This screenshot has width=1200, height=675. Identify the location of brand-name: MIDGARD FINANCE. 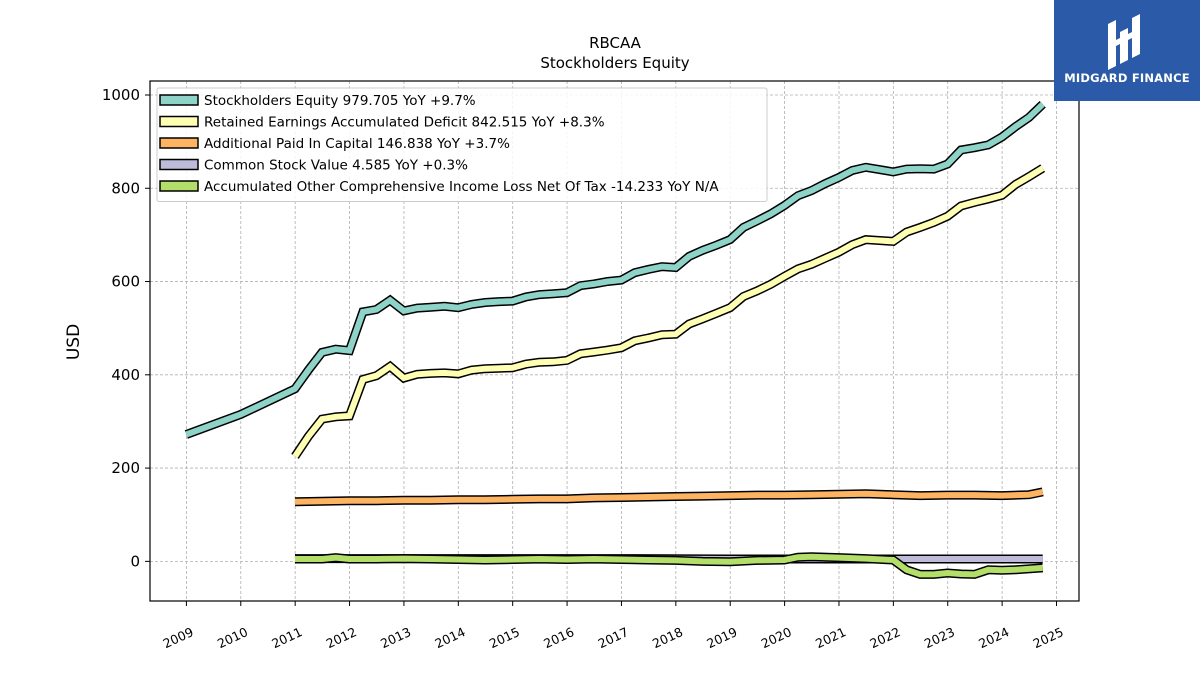
(1127, 78).